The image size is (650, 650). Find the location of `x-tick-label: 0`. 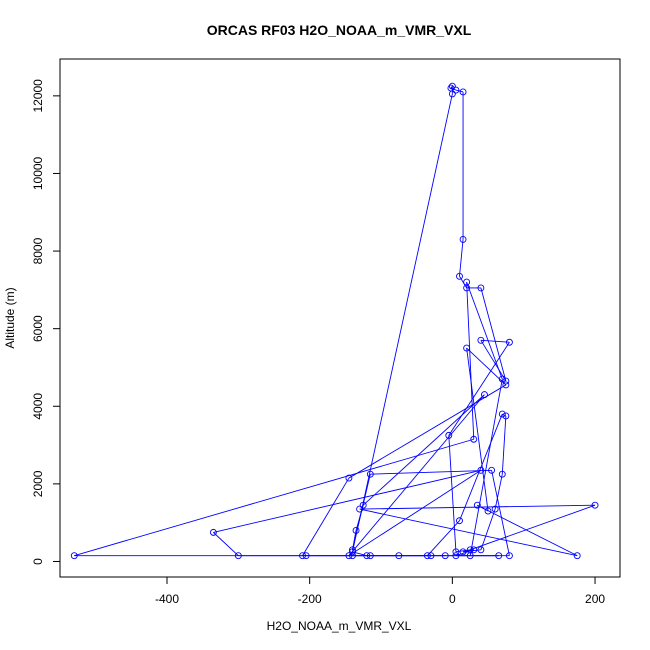

x-tick-label: 0 is located at coordinates (452, 599).